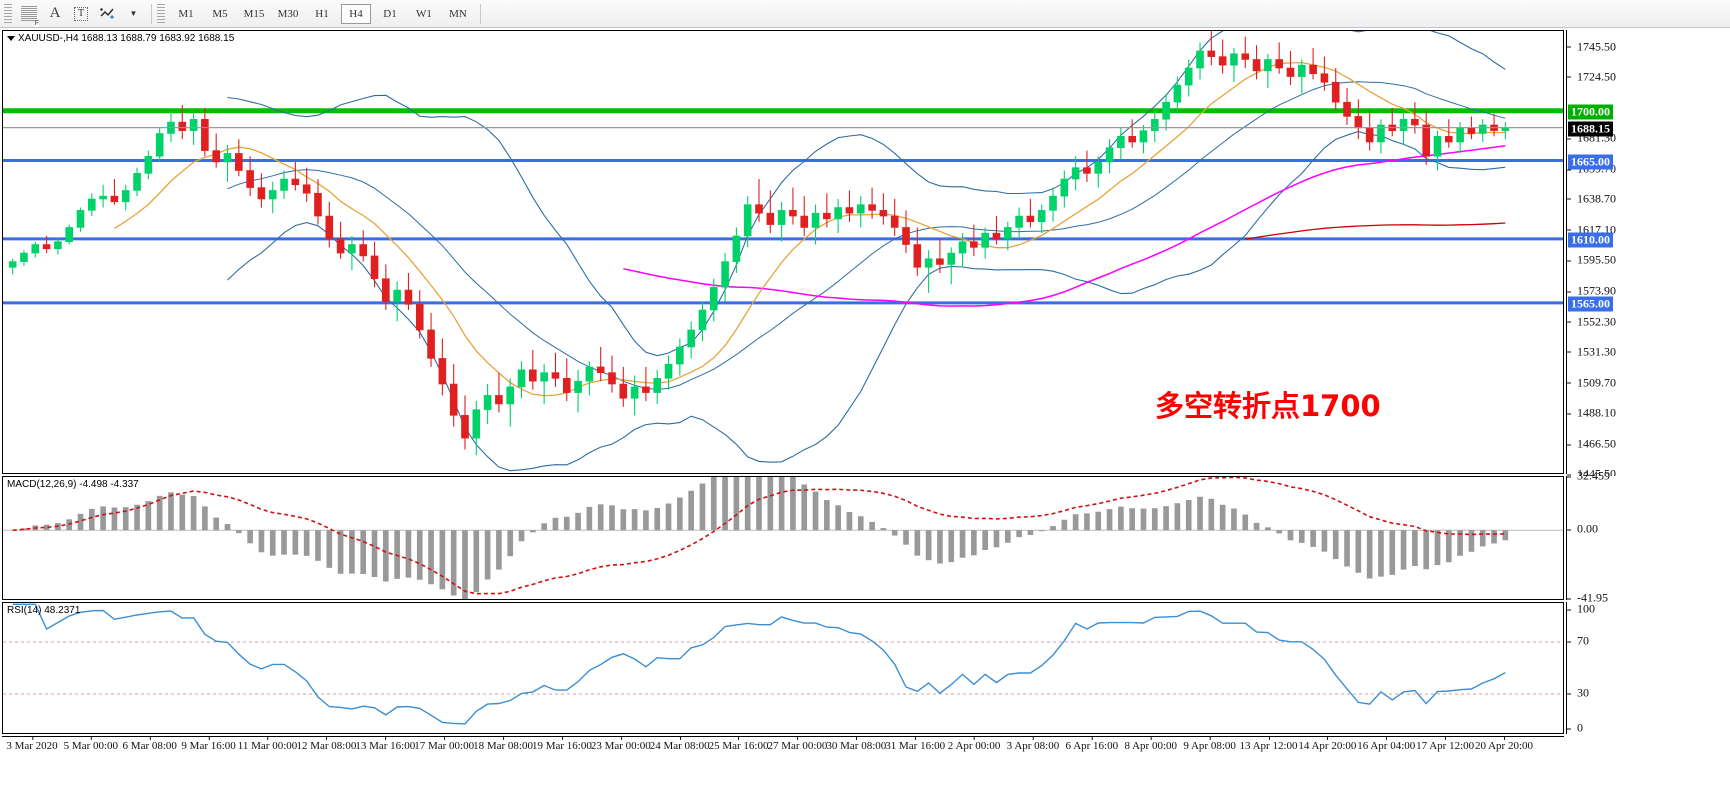 The width and height of the screenshot is (1730, 792). What do you see at coordinates (220, 13) in the screenshot?
I see `timeframe-m5: M5` at bounding box center [220, 13].